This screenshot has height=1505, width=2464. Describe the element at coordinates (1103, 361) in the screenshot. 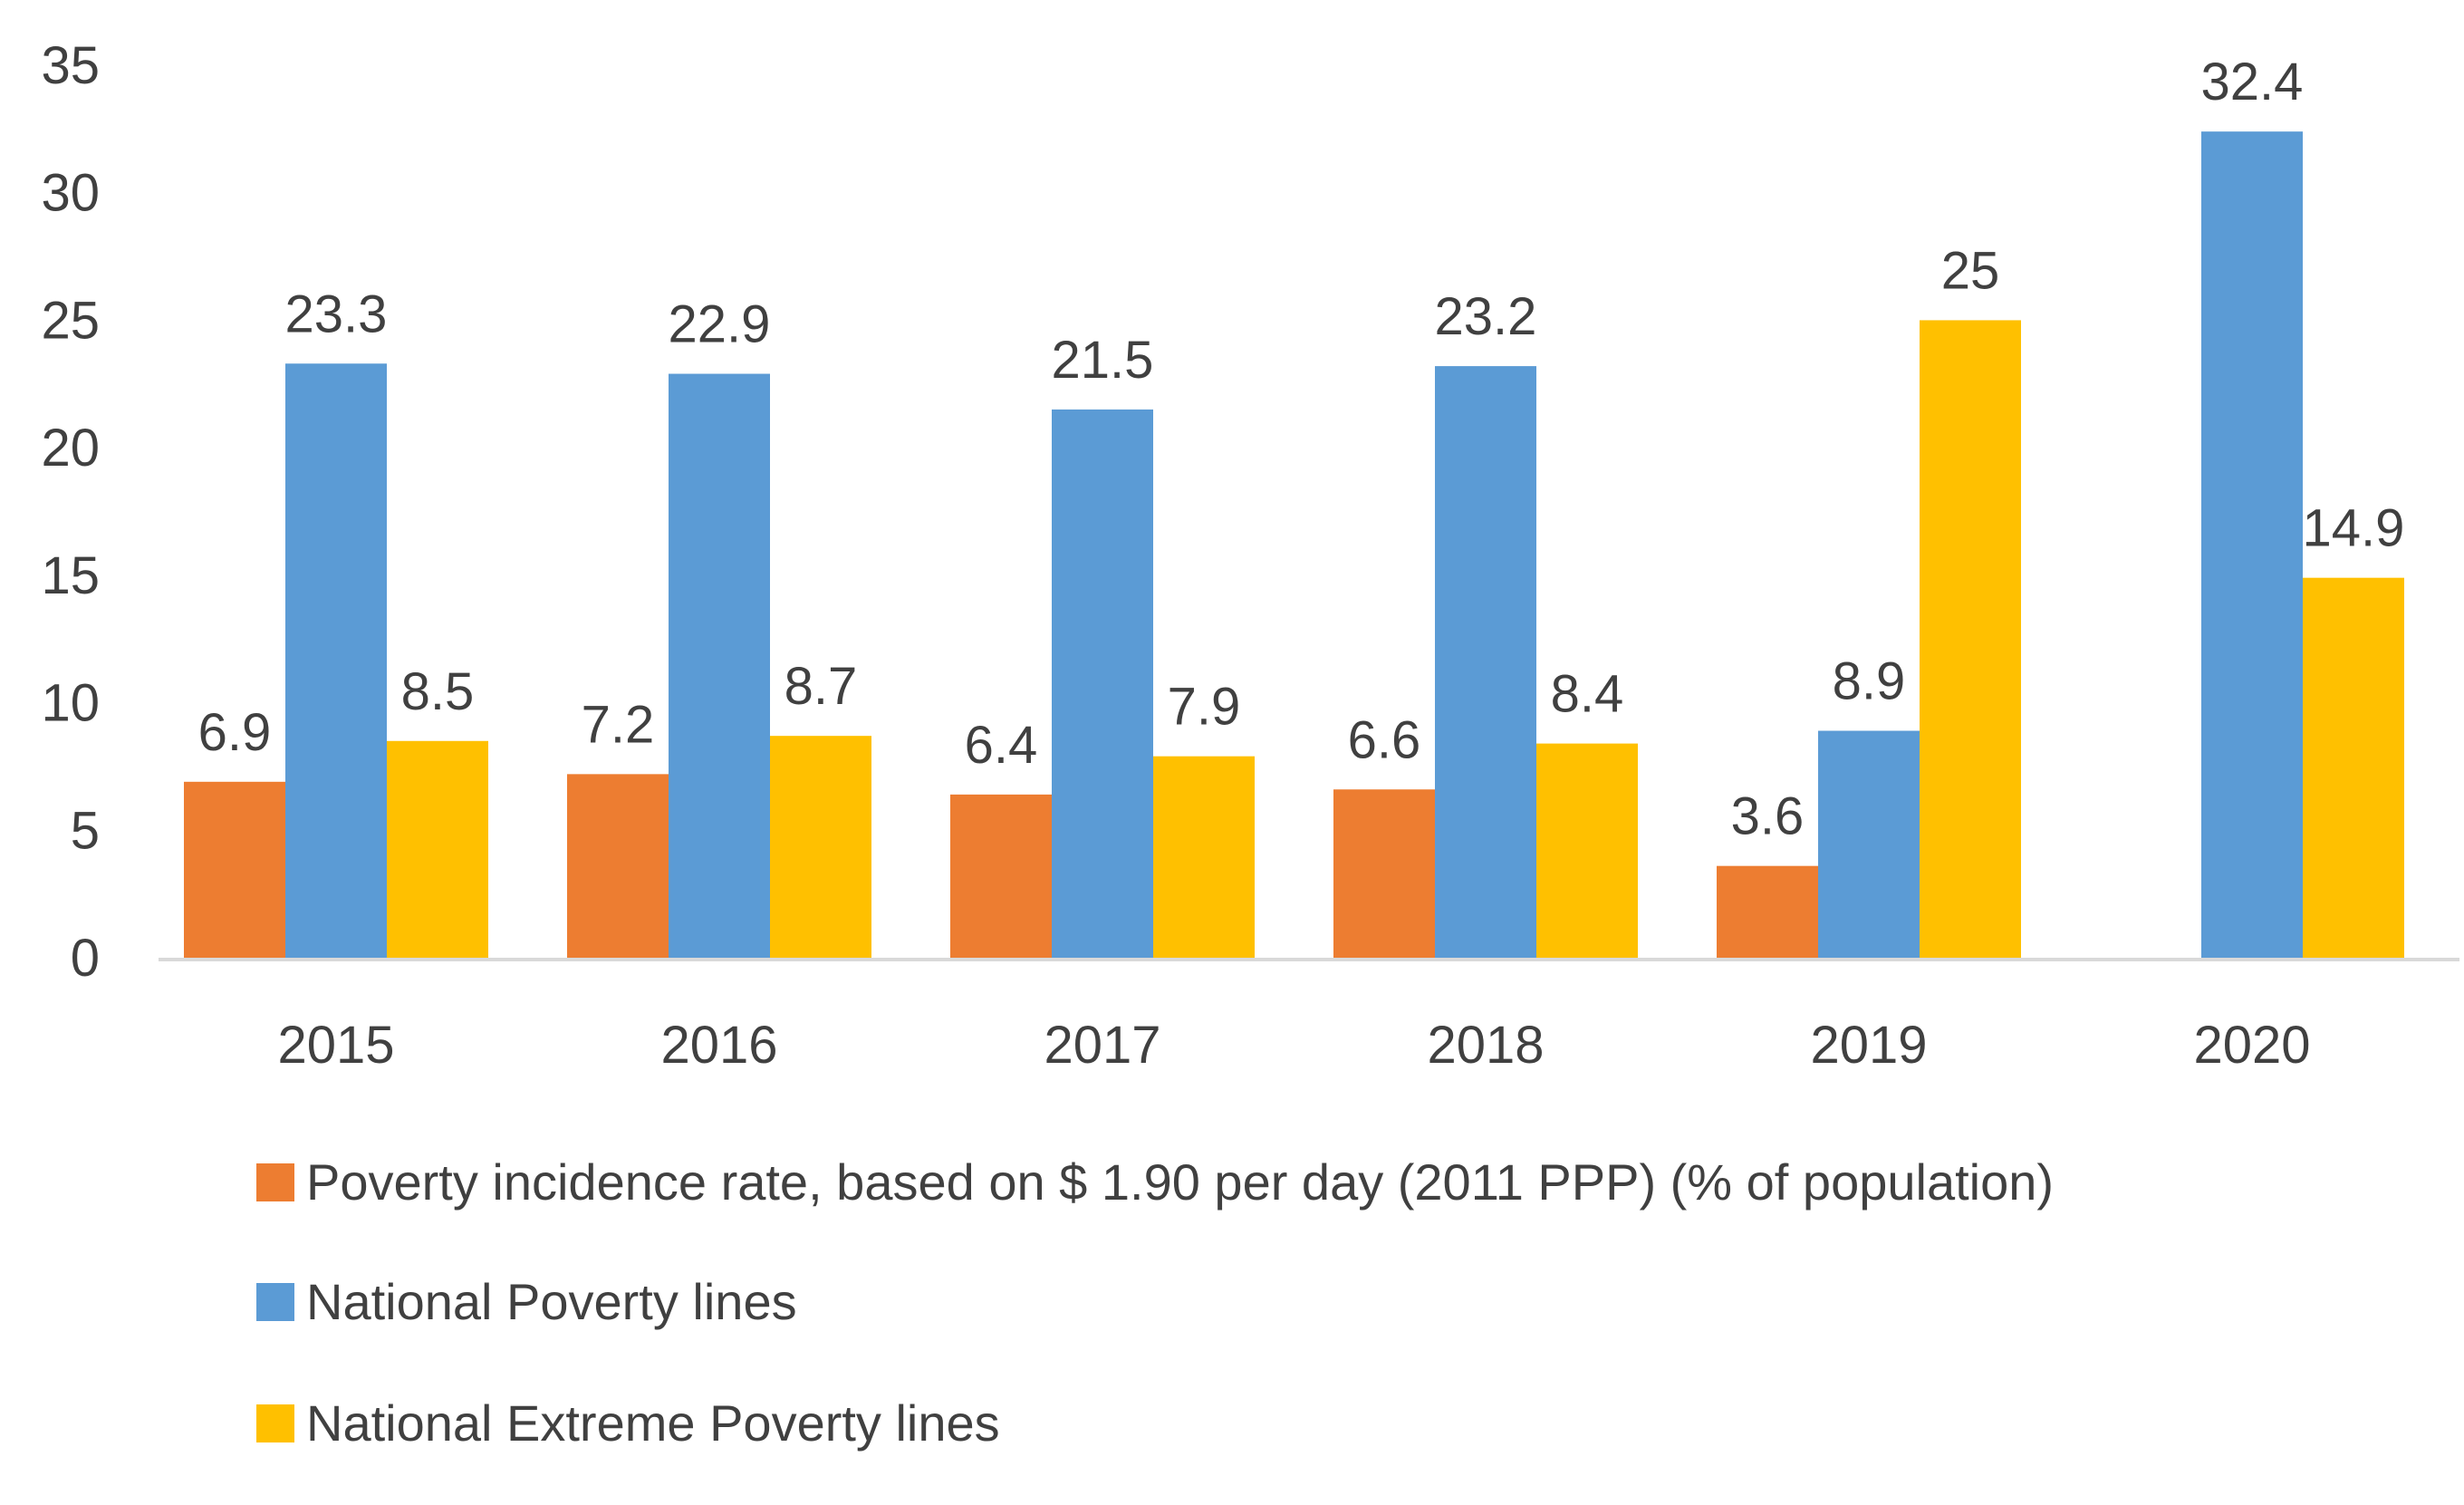

I see `data-label: 21.5` at that location.